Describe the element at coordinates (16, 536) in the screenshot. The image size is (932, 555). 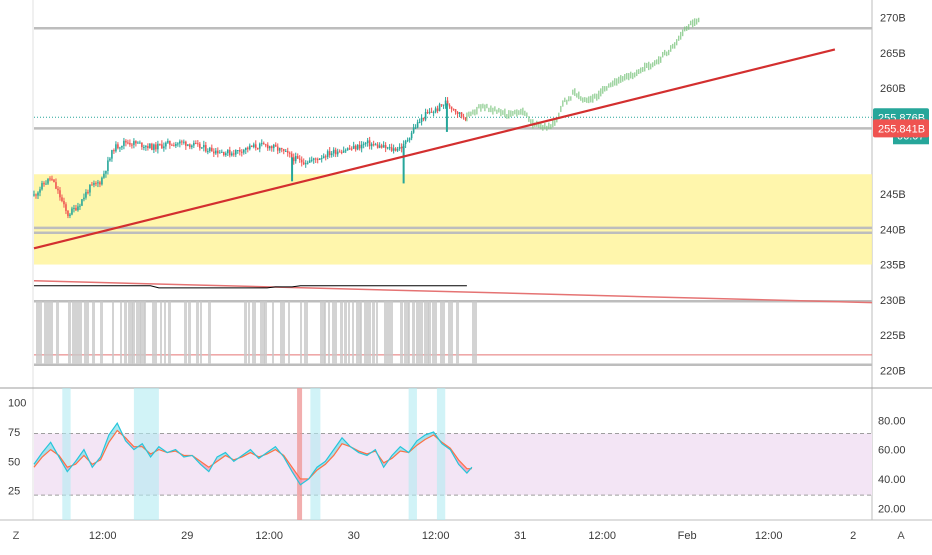
I see `zoom-button: Z` at that location.